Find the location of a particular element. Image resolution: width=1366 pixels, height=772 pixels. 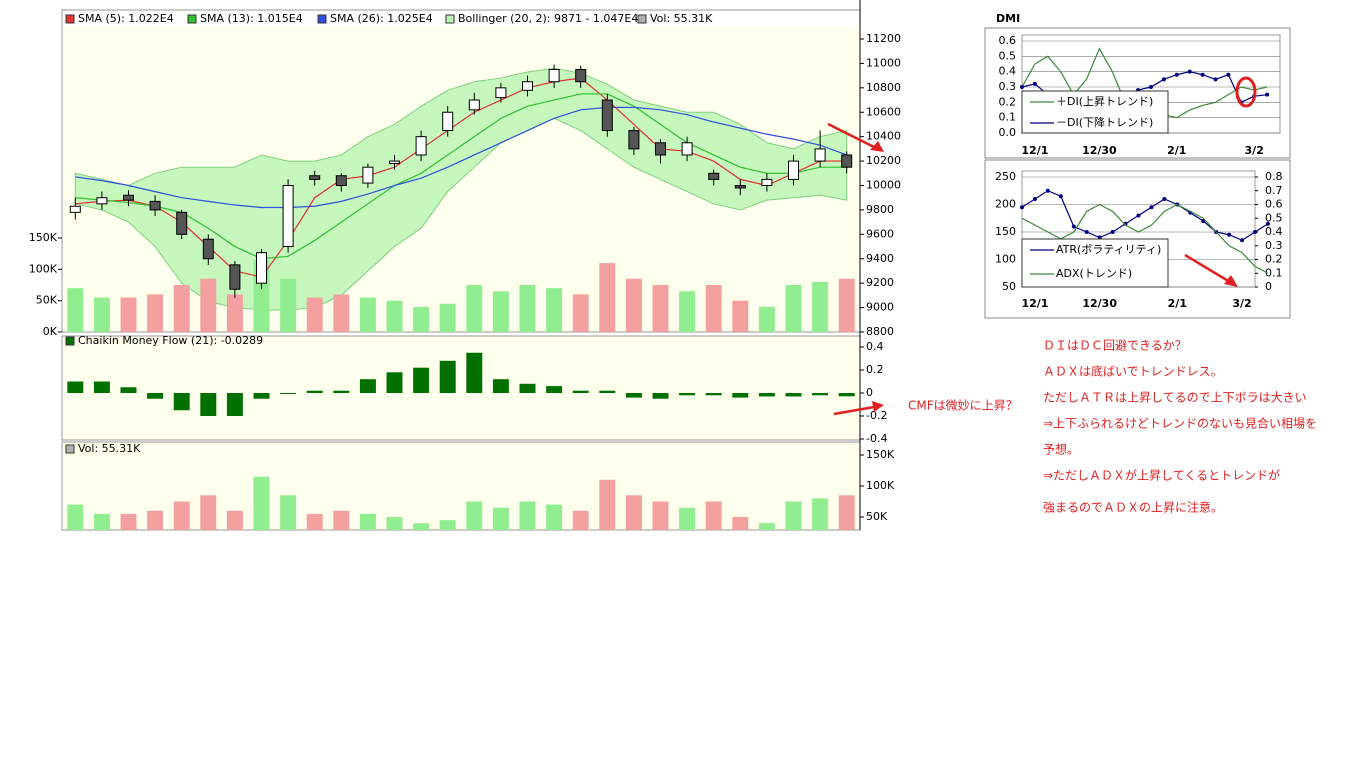

note-line: ⇒上下ふられるけどトレンドのないも見合い相場を is located at coordinates (1180, 423).